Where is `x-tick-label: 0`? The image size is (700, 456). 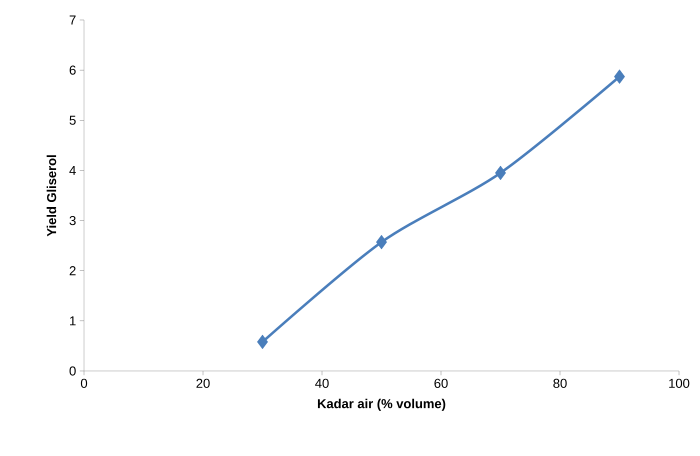
x-tick-label: 0 is located at coordinates (84, 383).